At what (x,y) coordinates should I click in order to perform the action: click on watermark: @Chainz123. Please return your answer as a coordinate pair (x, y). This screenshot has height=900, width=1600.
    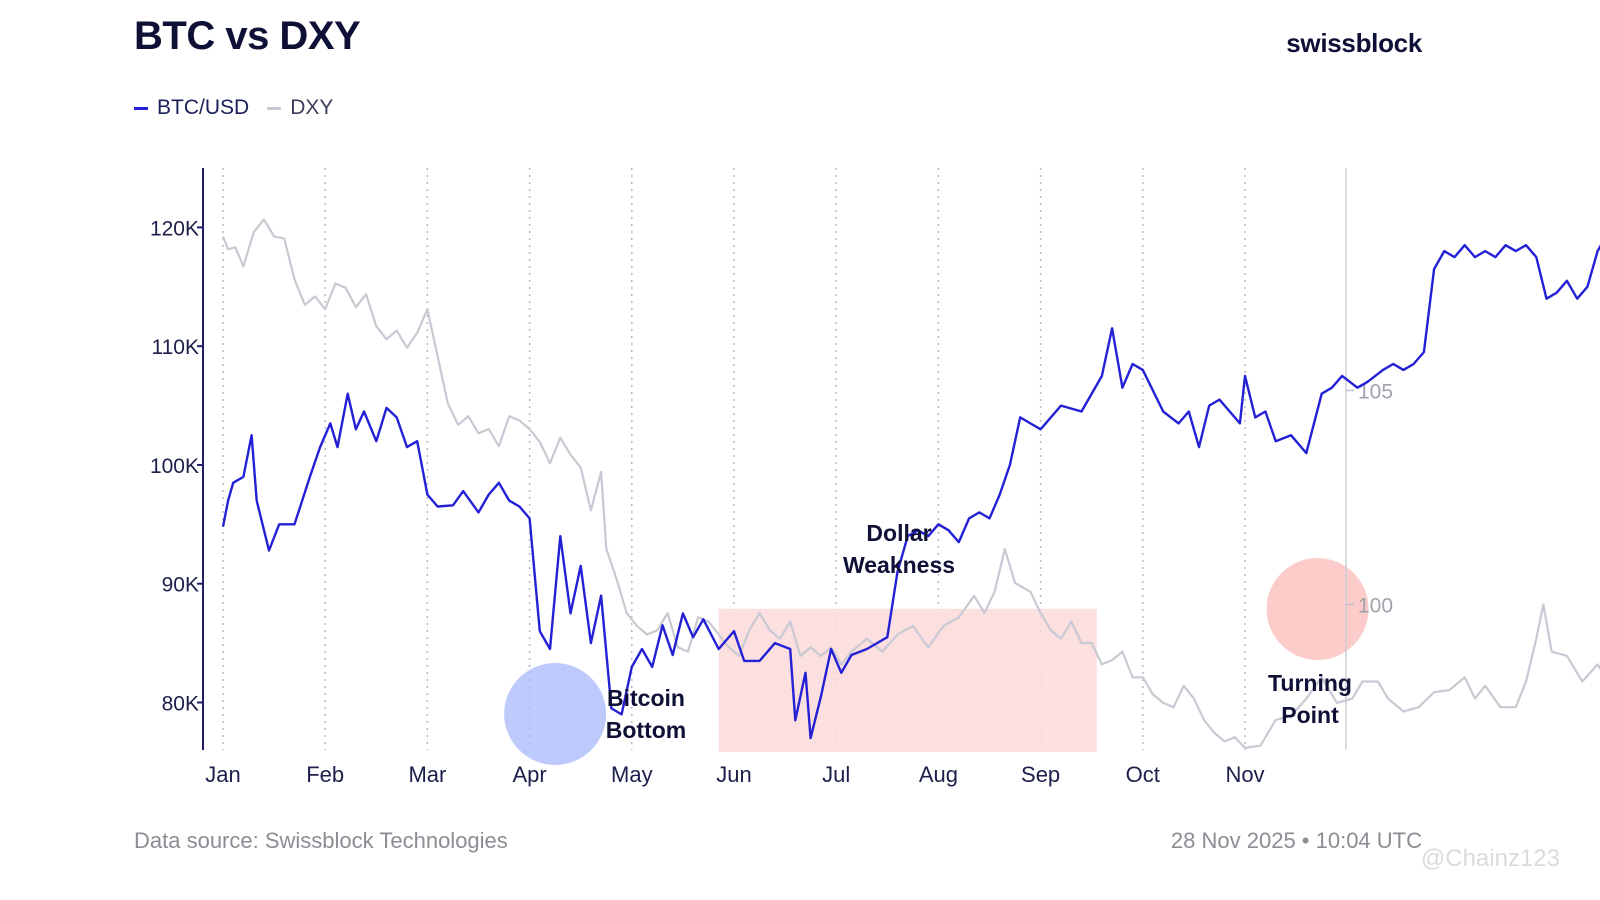
    Looking at the image, I should click on (1490, 858).